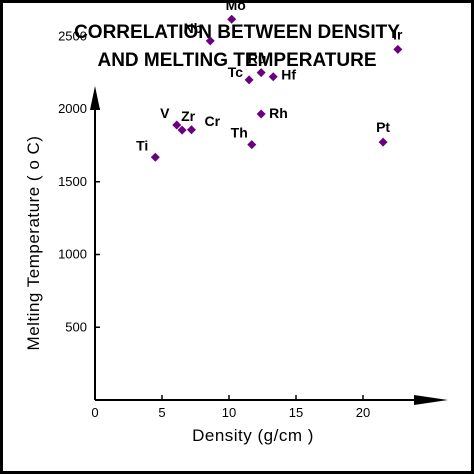  I want to click on y-tick-label: 2500, so click(72, 35).